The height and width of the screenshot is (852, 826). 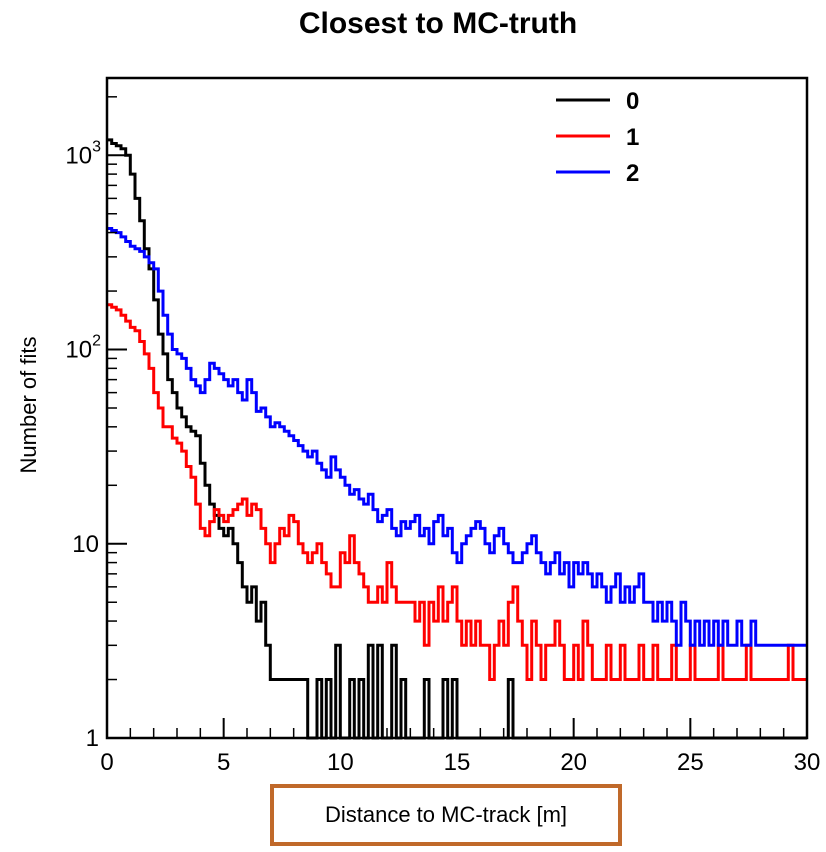 I want to click on x-tick-label: 25, so click(x=690, y=762).